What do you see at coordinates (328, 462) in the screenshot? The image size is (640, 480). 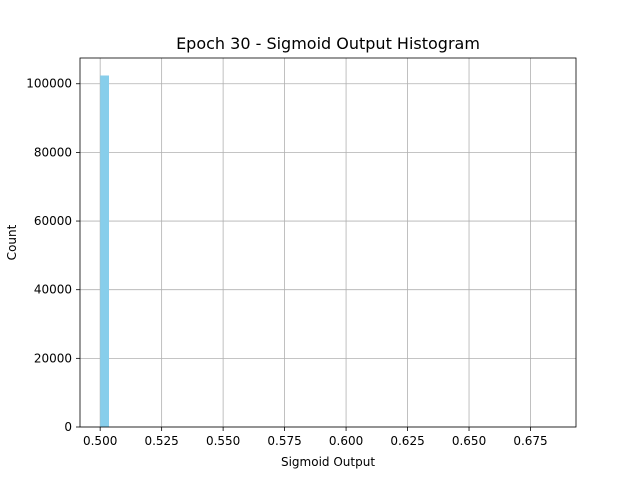 I see `x-axis-label: Sigmoid Output` at bounding box center [328, 462].